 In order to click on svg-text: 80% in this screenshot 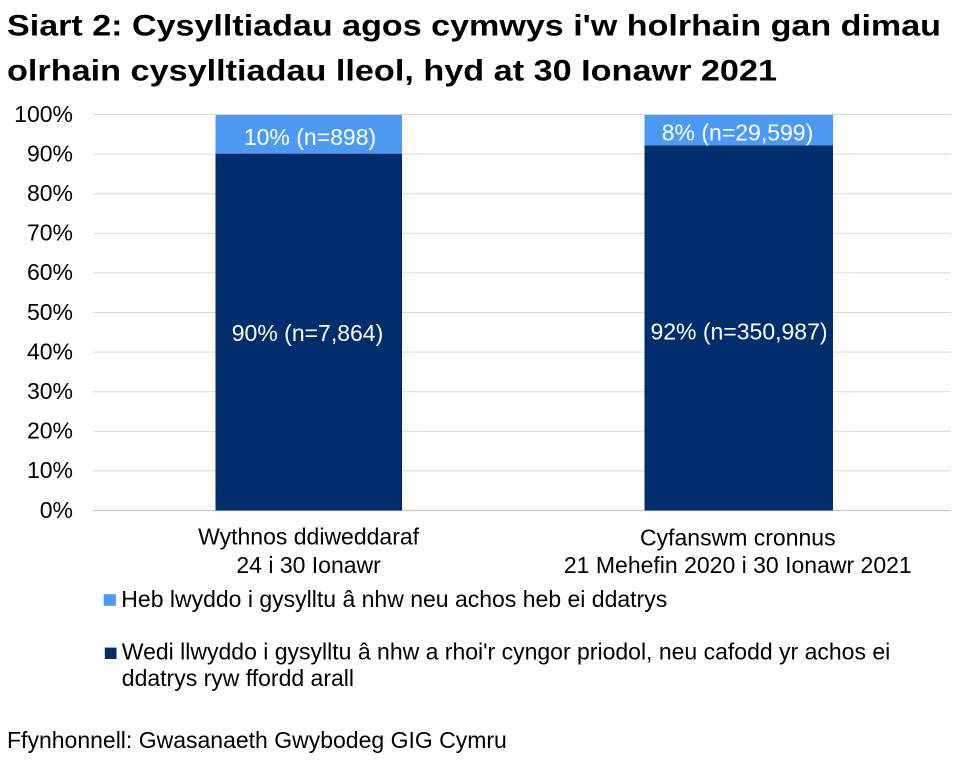, I will do `click(50, 193)`.